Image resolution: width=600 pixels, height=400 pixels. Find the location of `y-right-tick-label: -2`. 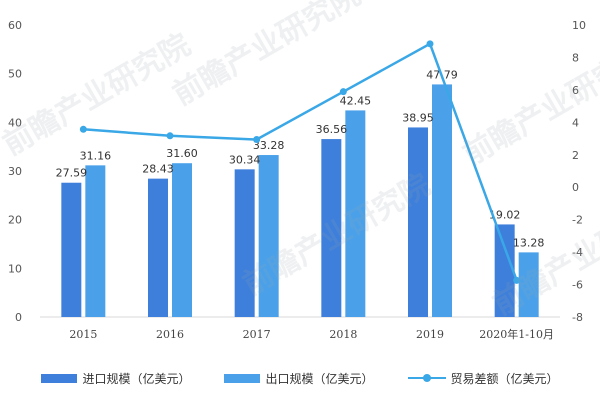

y-right-tick-label: -2 is located at coordinates (577, 220).